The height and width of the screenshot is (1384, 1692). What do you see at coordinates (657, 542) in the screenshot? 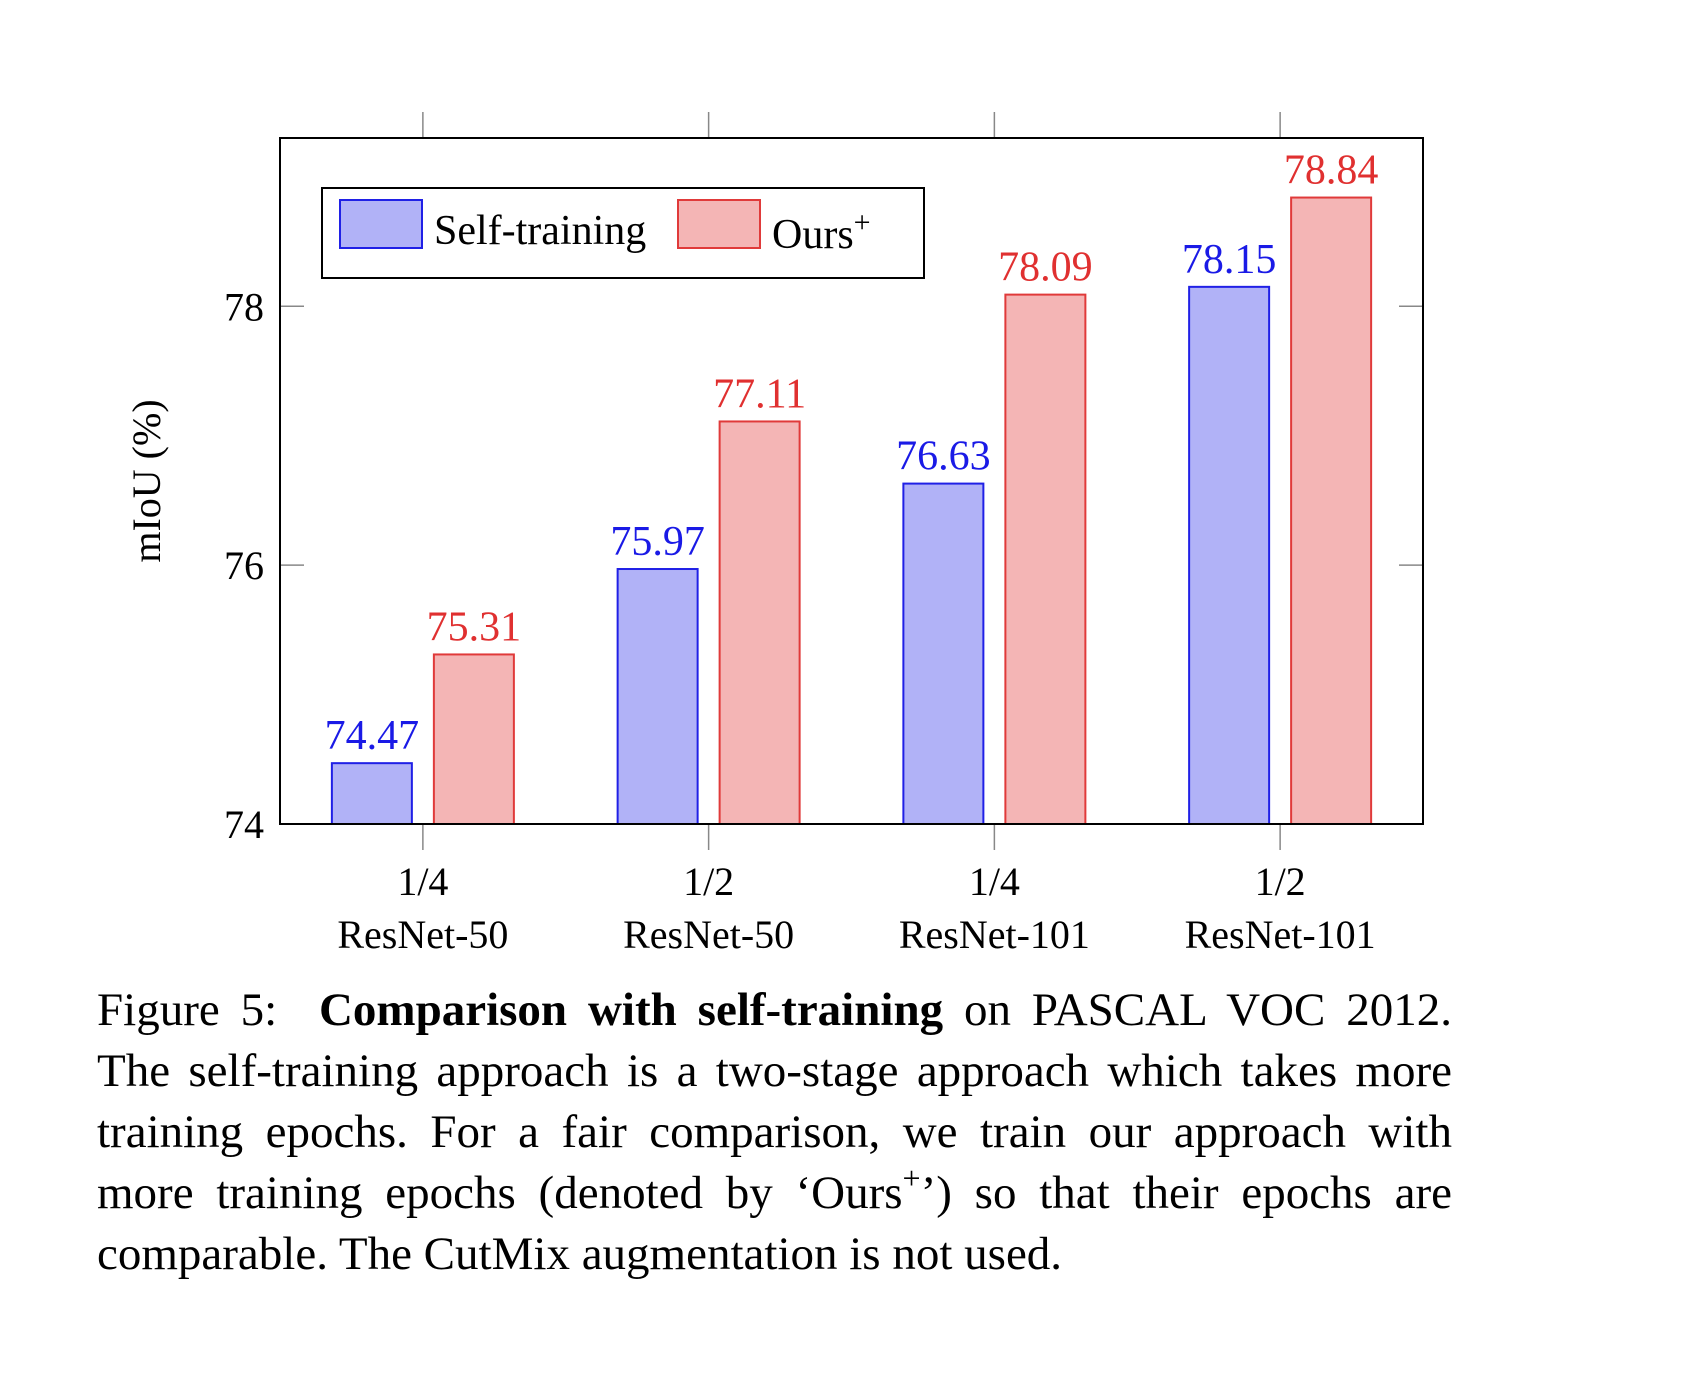
I see `value-label-self-training-1: 75.97` at bounding box center [657, 542].